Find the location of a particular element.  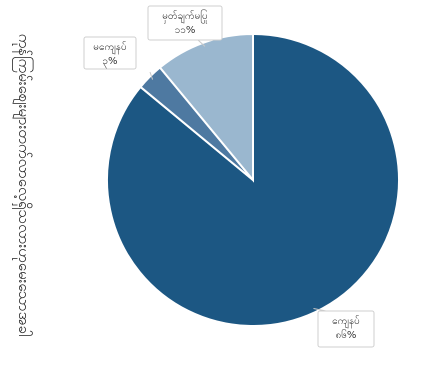

pie-category-label-2: မှတ်ချက်မပြု is located at coordinates (185, 16).